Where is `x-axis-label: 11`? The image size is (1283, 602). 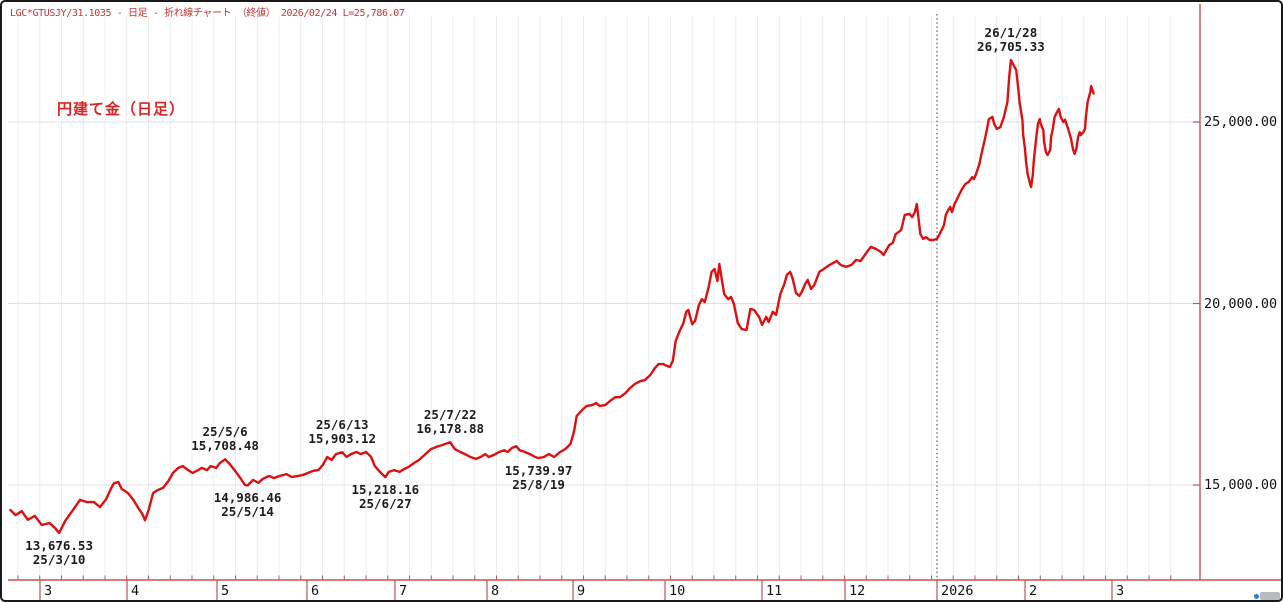
x-axis-label: 11 is located at coordinates (774, 591).